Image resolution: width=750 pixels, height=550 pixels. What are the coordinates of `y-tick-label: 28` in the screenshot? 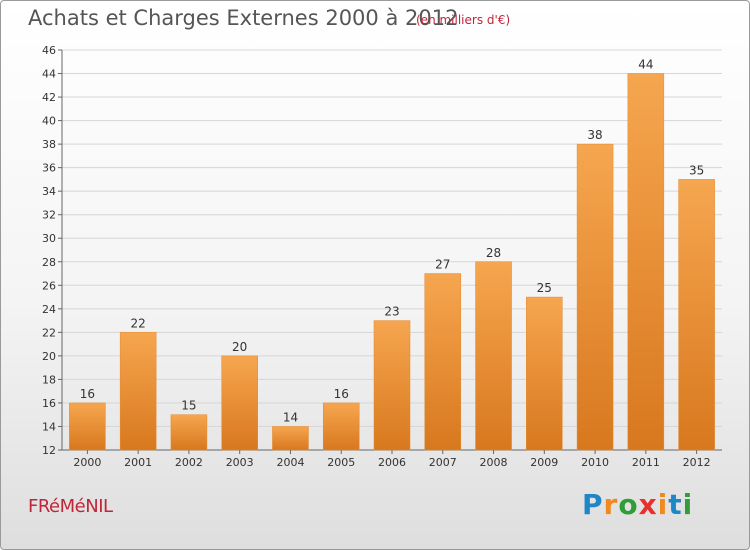 It's located at (49, 262).